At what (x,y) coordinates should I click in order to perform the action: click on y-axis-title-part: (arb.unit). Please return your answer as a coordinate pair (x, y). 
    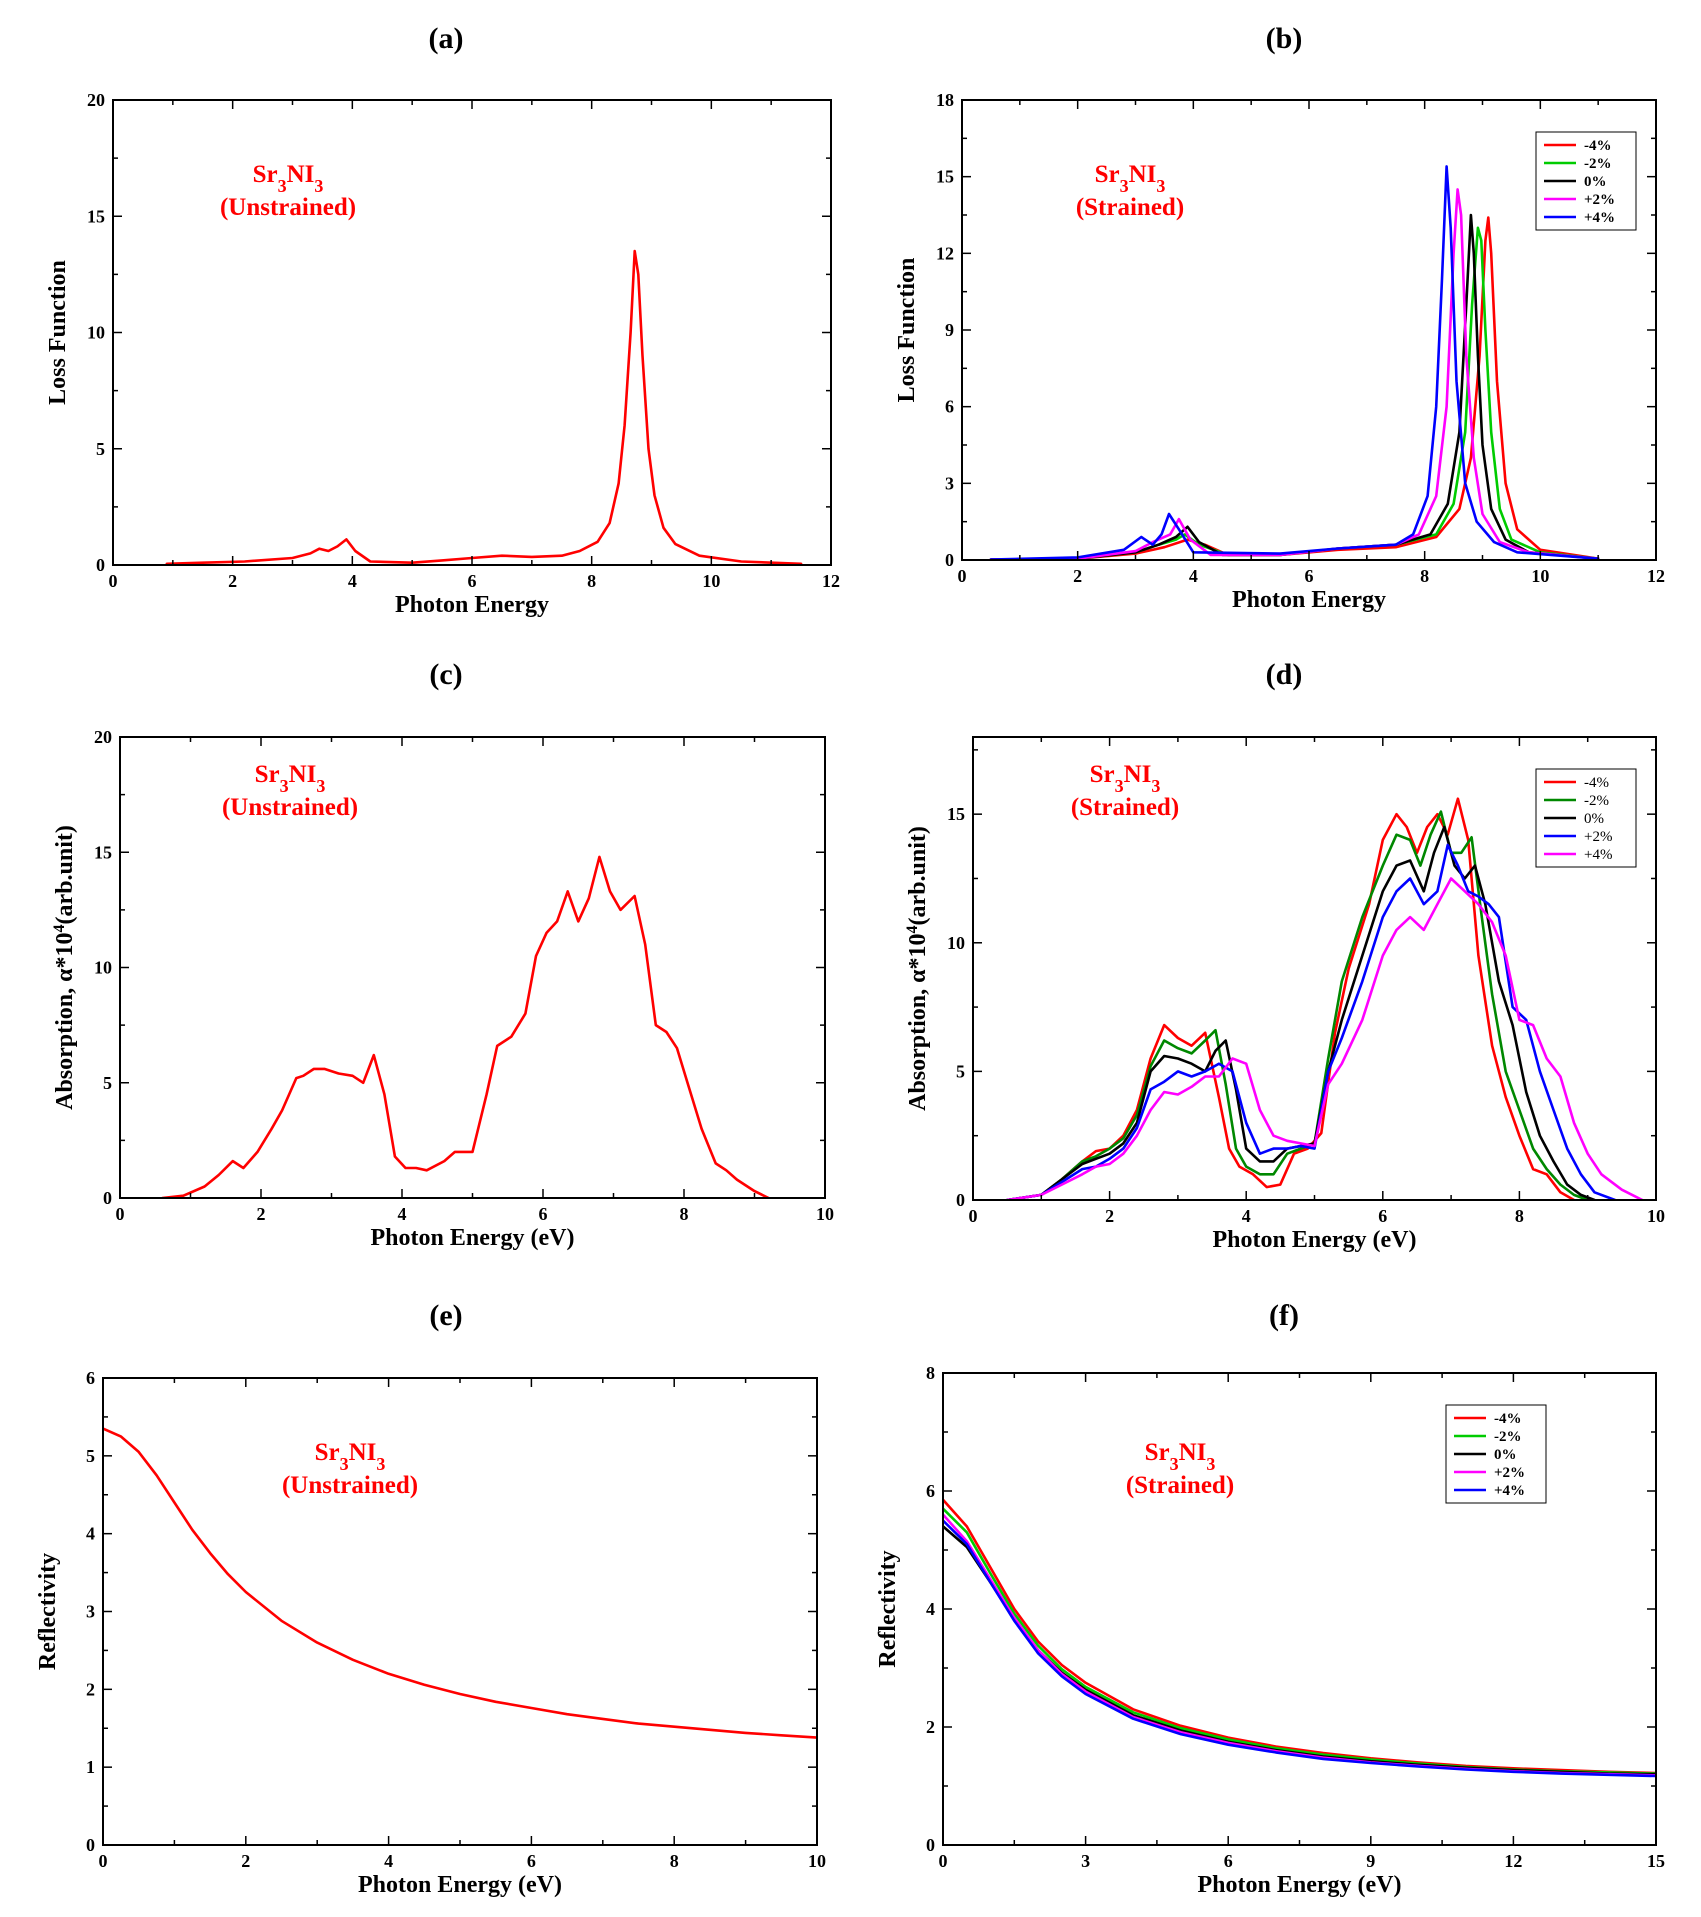
    Looking at the image, I should click on (65, 874).